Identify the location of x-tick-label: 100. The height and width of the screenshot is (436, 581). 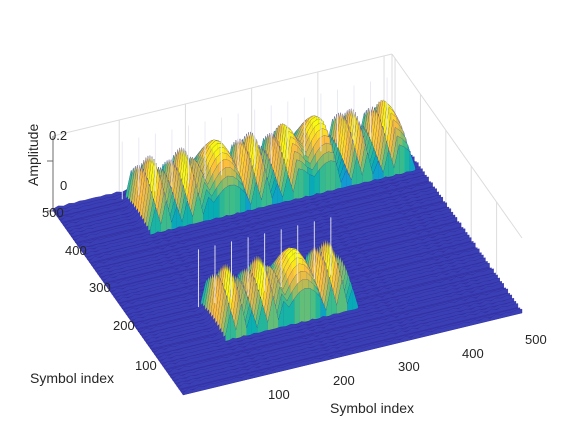
(279, 394).